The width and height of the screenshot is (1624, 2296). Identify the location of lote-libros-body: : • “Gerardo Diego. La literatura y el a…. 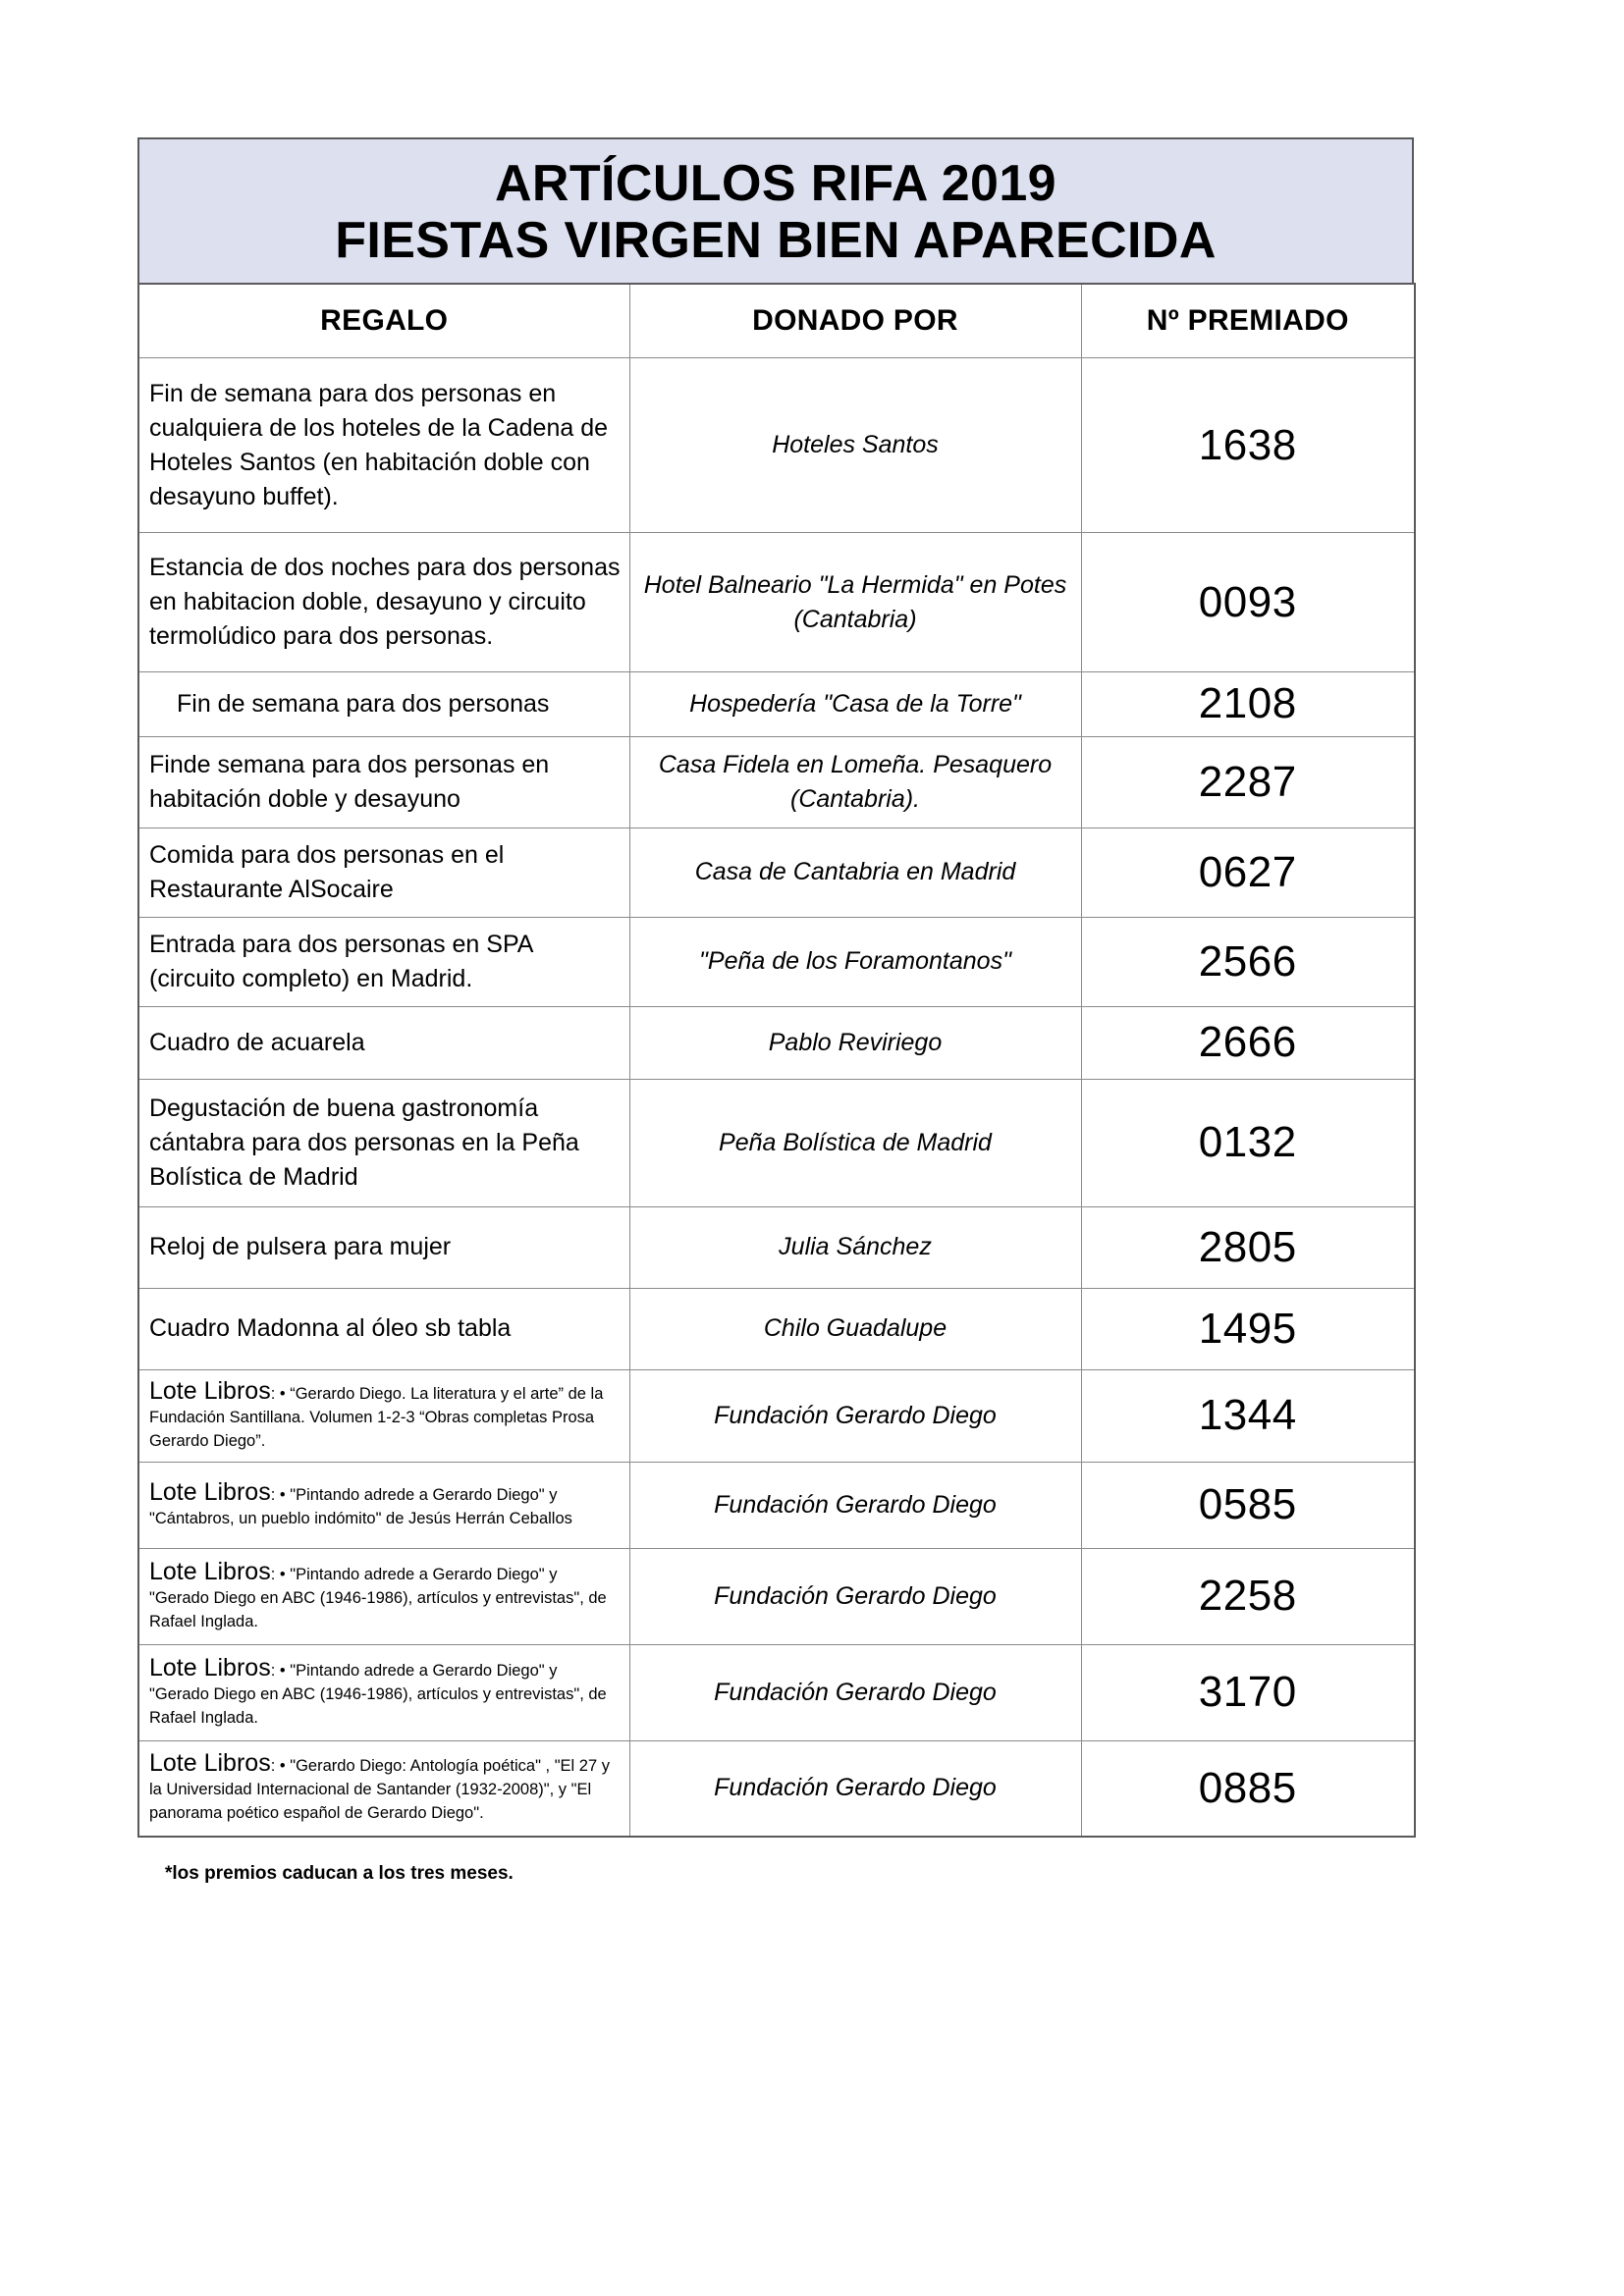
(376, 1417).